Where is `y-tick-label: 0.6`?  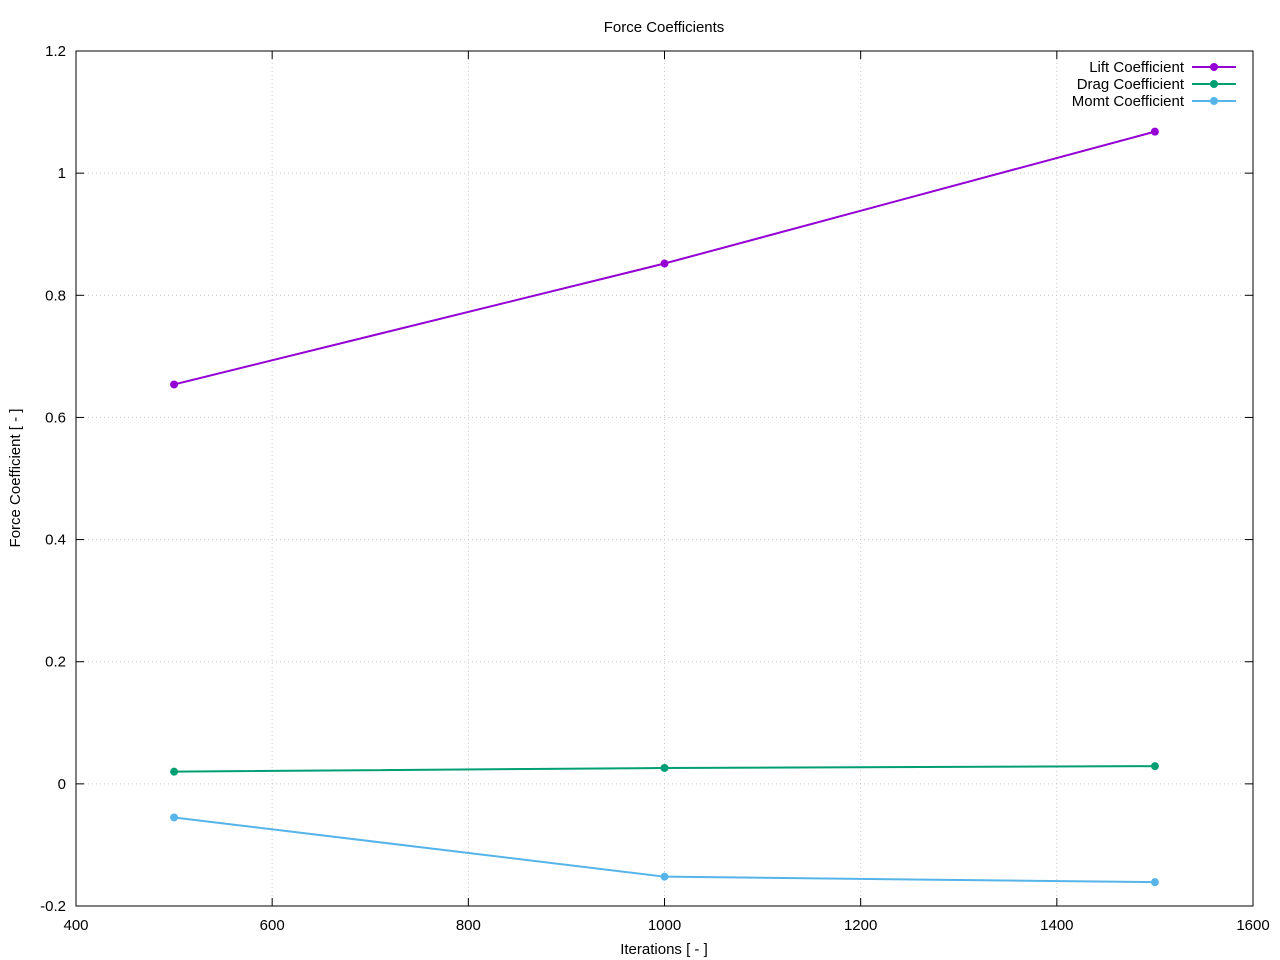 y-tick-label: 0.6 is located at coordinates (55, 417).